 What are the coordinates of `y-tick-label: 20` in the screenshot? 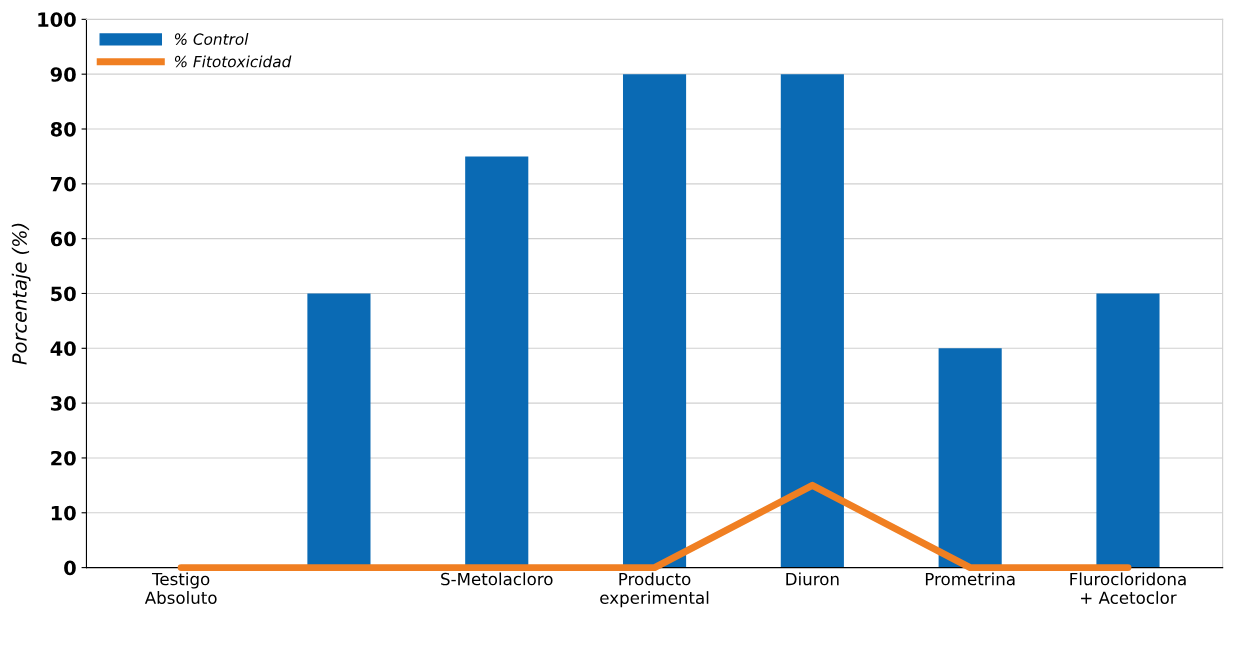 It's located at (63, 458).